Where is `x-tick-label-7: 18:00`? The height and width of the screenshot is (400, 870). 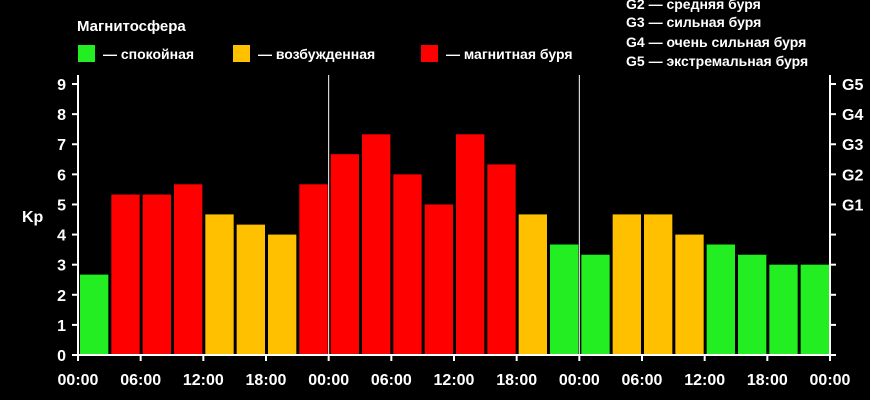
x-tick-label-7: 18:00 is located at coordinates (516, 380).